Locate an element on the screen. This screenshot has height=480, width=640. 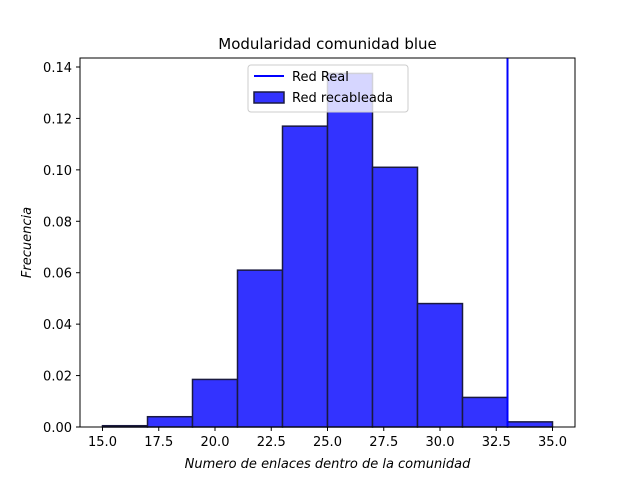
legend-entry-red-recableada: Red recableada is located at coordinates (342, 98).